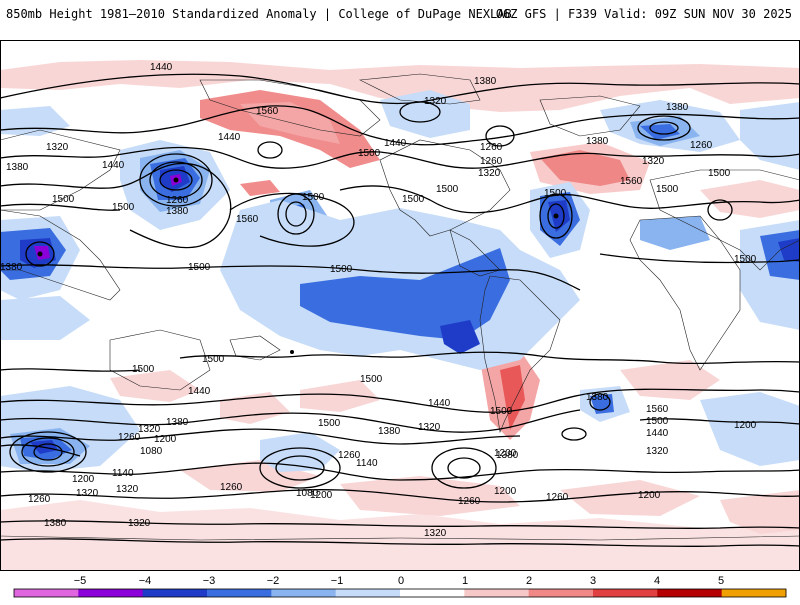 Image resolution: width=800 pixels, height=605 pixels. What do you see at coordinates (80, 581) in the screenshot?
I see `colorbar-tick-label: −5` at bounding box center [80, 581].